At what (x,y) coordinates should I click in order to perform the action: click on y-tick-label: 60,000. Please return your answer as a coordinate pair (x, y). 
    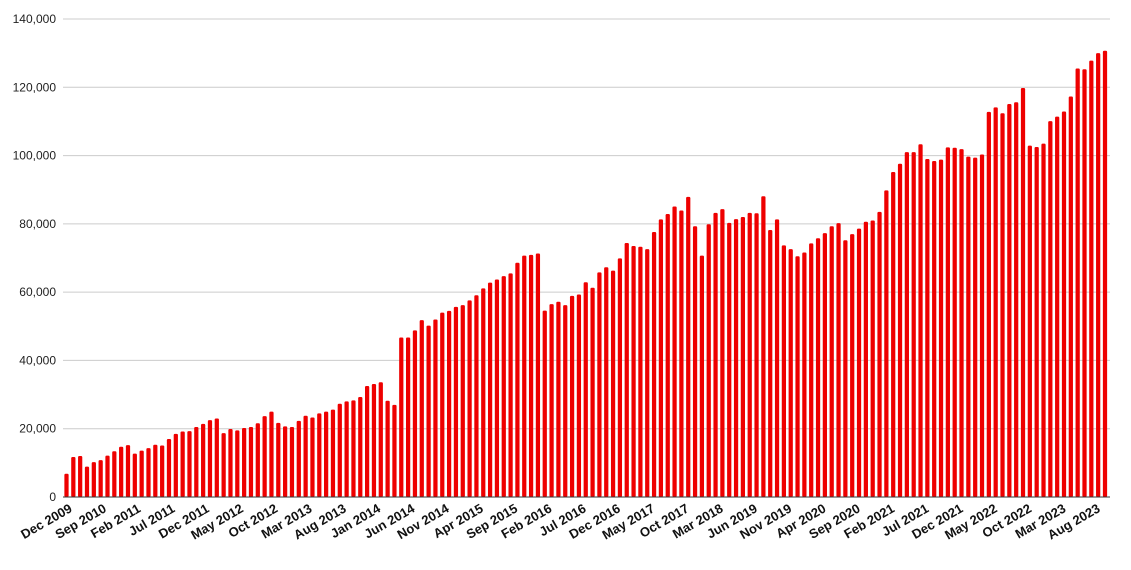
    Looking at the image, I should click on (37, 292).